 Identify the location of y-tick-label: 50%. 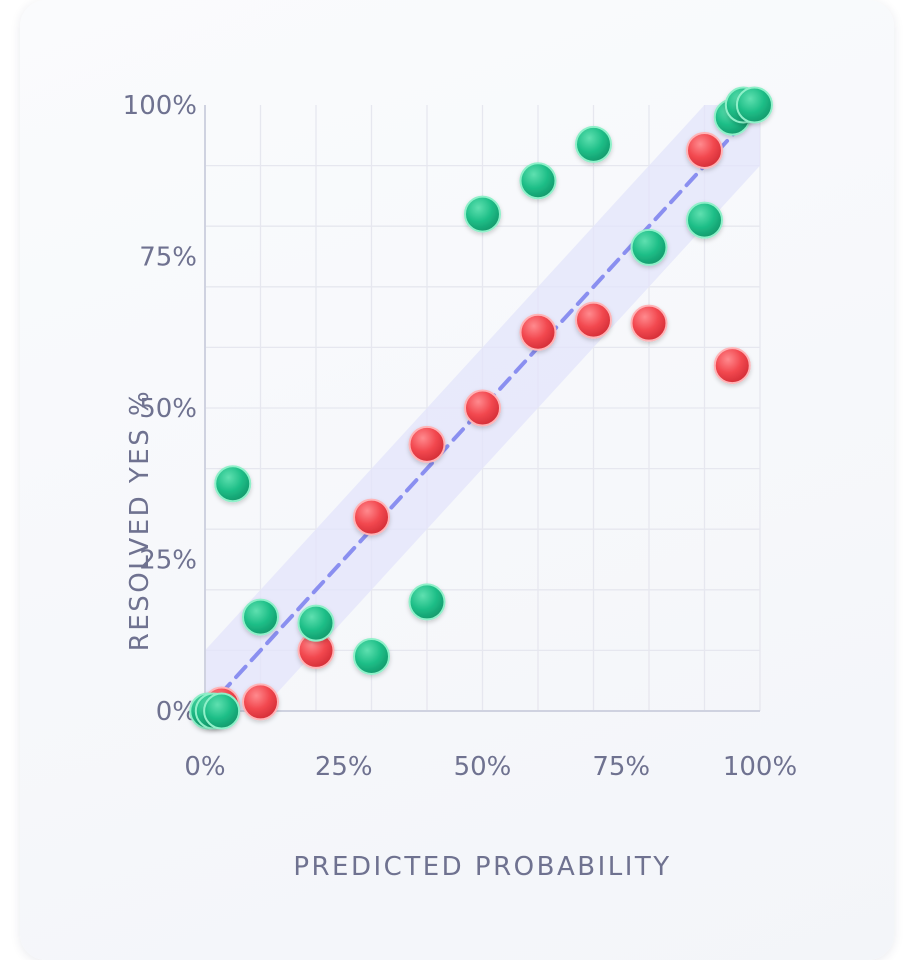
(168, 409).